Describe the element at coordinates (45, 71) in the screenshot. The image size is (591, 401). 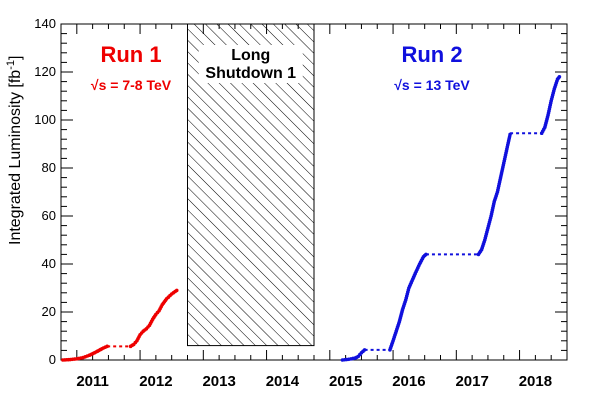
I see `y-tick-label: 120` at that location.